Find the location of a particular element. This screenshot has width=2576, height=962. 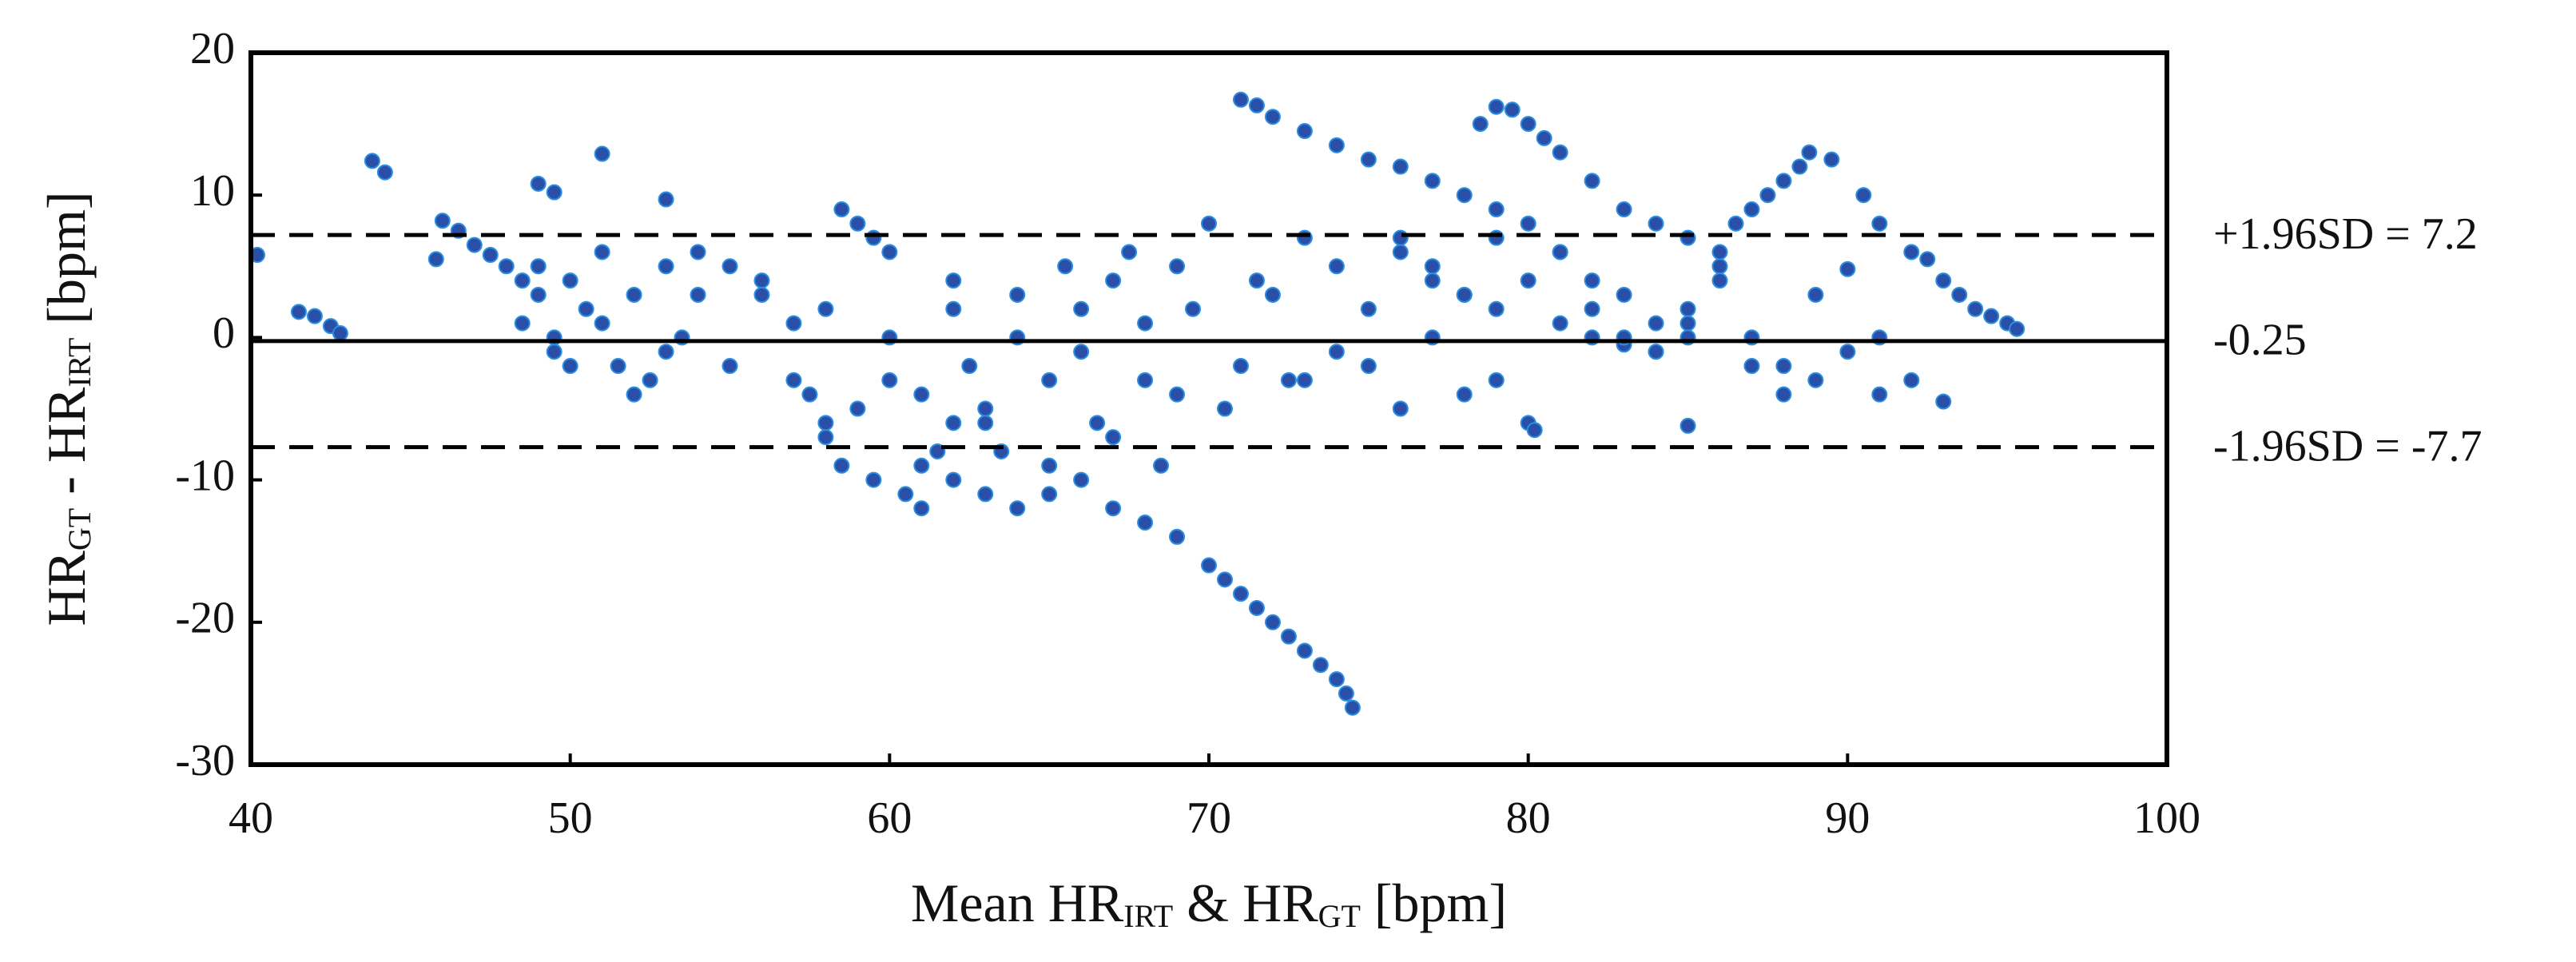

y-tick-label: 0 is located at coordinates (224, 333).